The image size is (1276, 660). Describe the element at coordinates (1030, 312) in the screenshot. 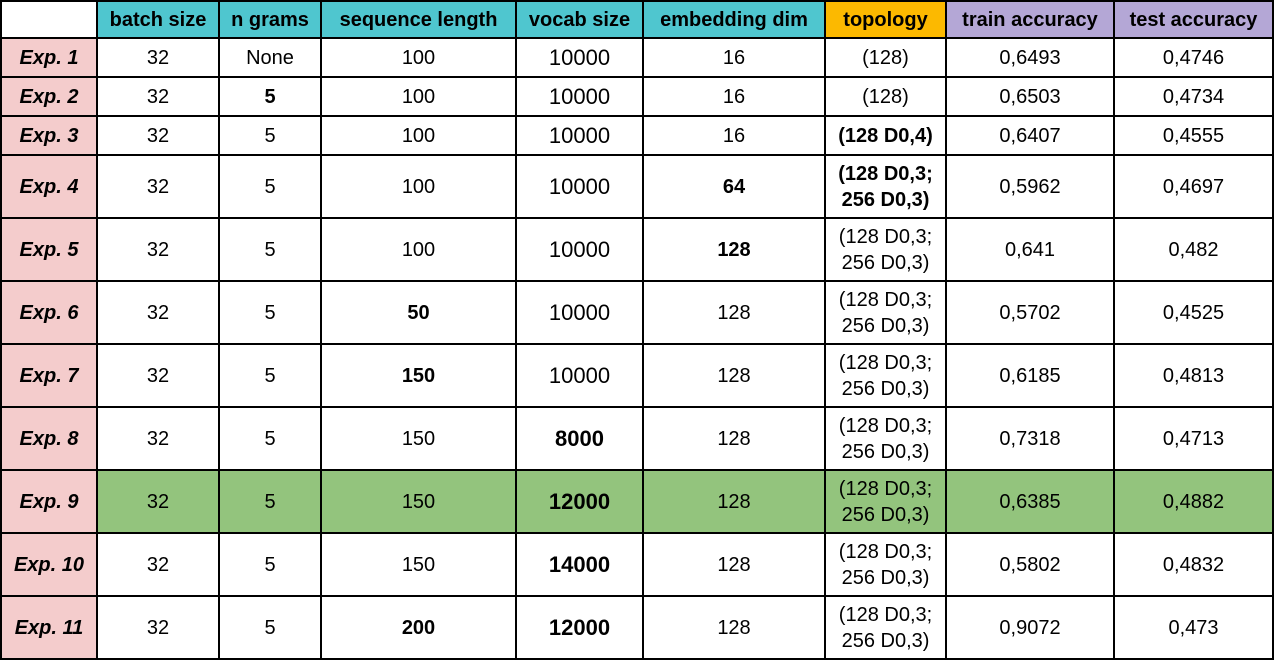

I see `cell-train-accuracy: 0,5702` at that location.